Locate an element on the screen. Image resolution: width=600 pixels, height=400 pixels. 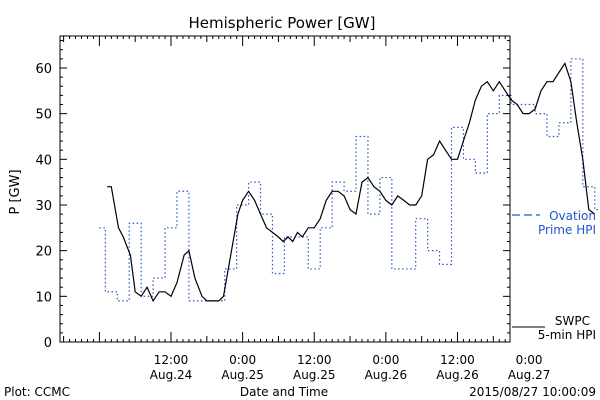
y-tick-label: 30 is located at coordinates (43, 206).